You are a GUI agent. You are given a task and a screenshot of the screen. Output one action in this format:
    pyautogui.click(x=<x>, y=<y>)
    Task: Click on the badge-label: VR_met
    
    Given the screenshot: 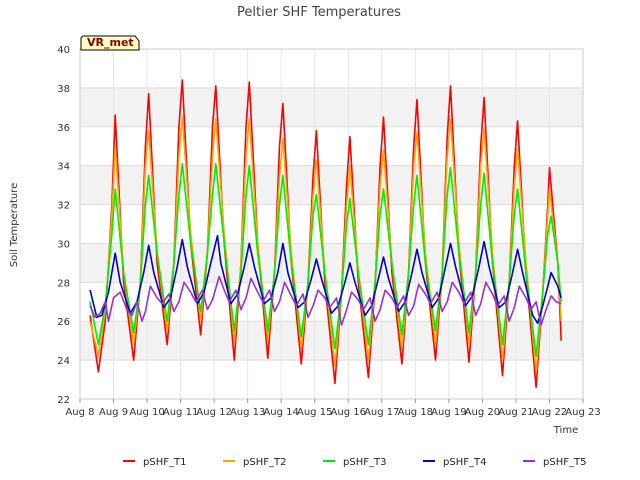 What is the action you would take?
    pyautogui.click(x=110, y=42)
    